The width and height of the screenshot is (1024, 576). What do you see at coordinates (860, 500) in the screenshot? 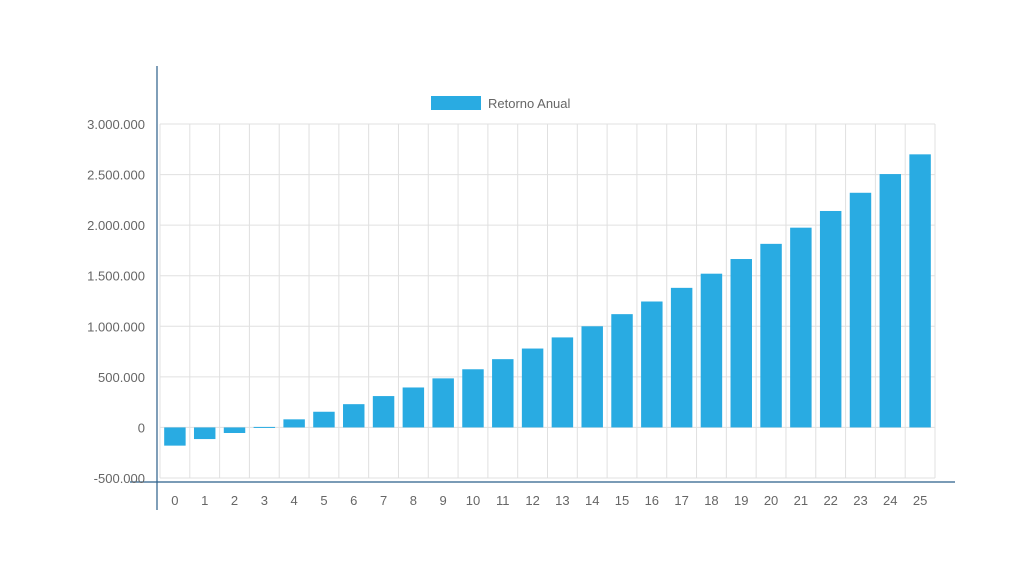
I see `x-tick-label: 23` at bounding box center [860, 500].